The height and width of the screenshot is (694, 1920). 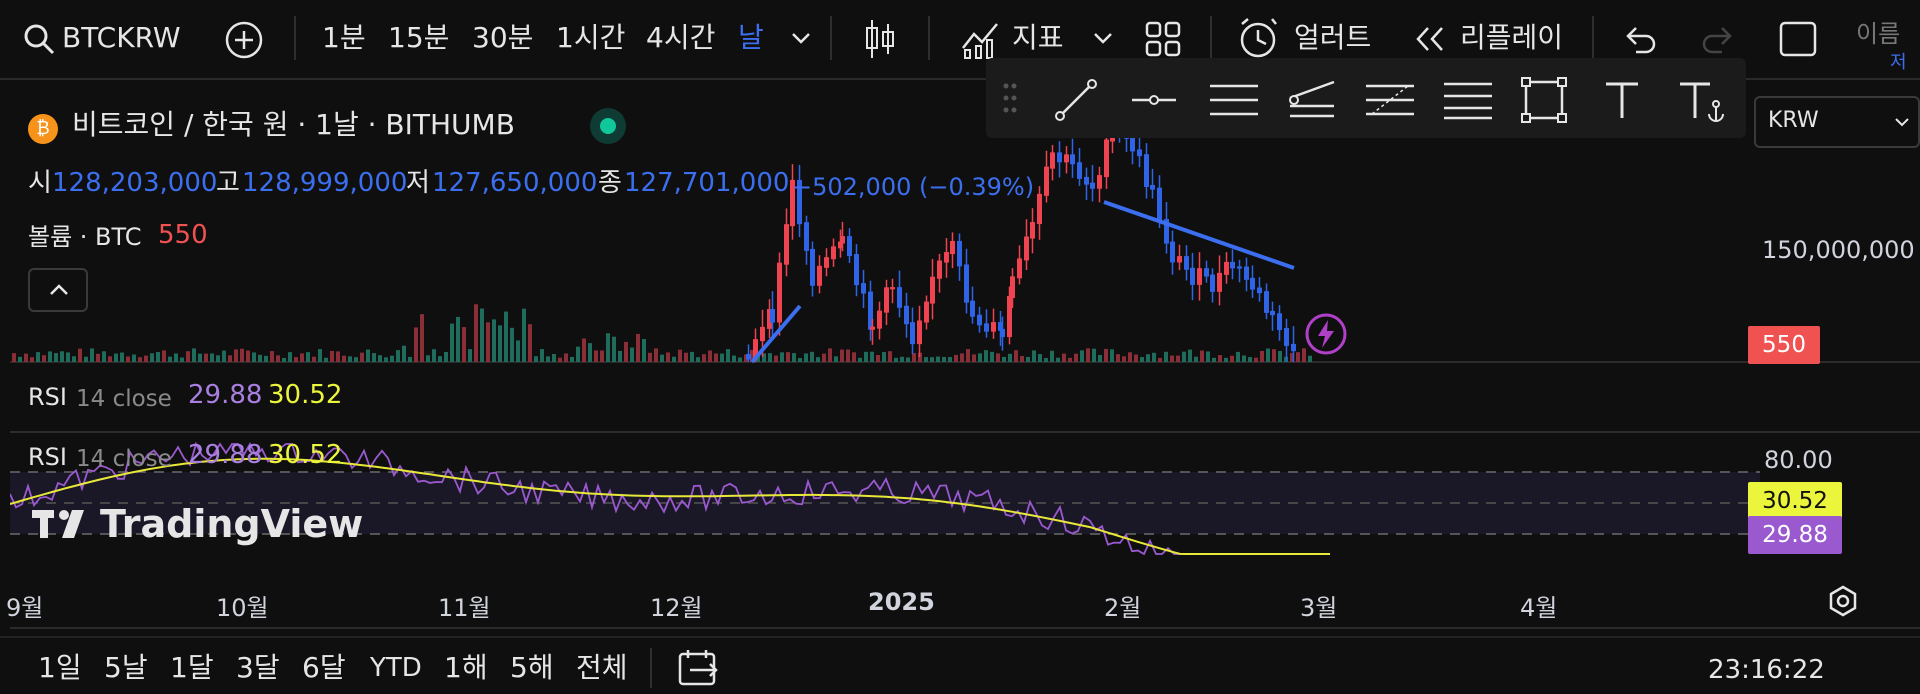 I want to click on fib-extension-icon, so click(x=1468, y=100).